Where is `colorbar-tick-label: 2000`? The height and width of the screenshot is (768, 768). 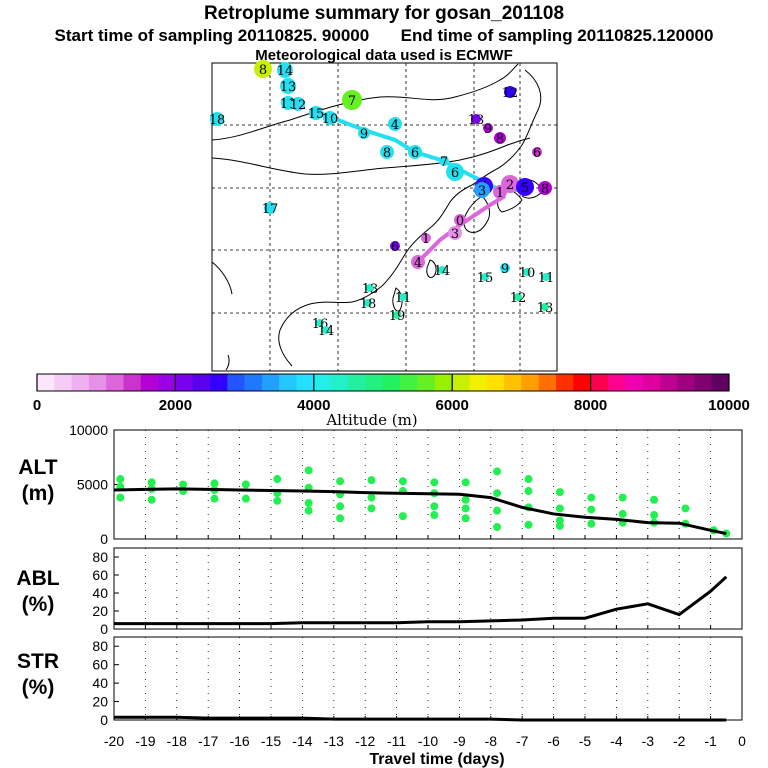 colorbar-tick-label: 2000 is located at coordinates (175, 405).